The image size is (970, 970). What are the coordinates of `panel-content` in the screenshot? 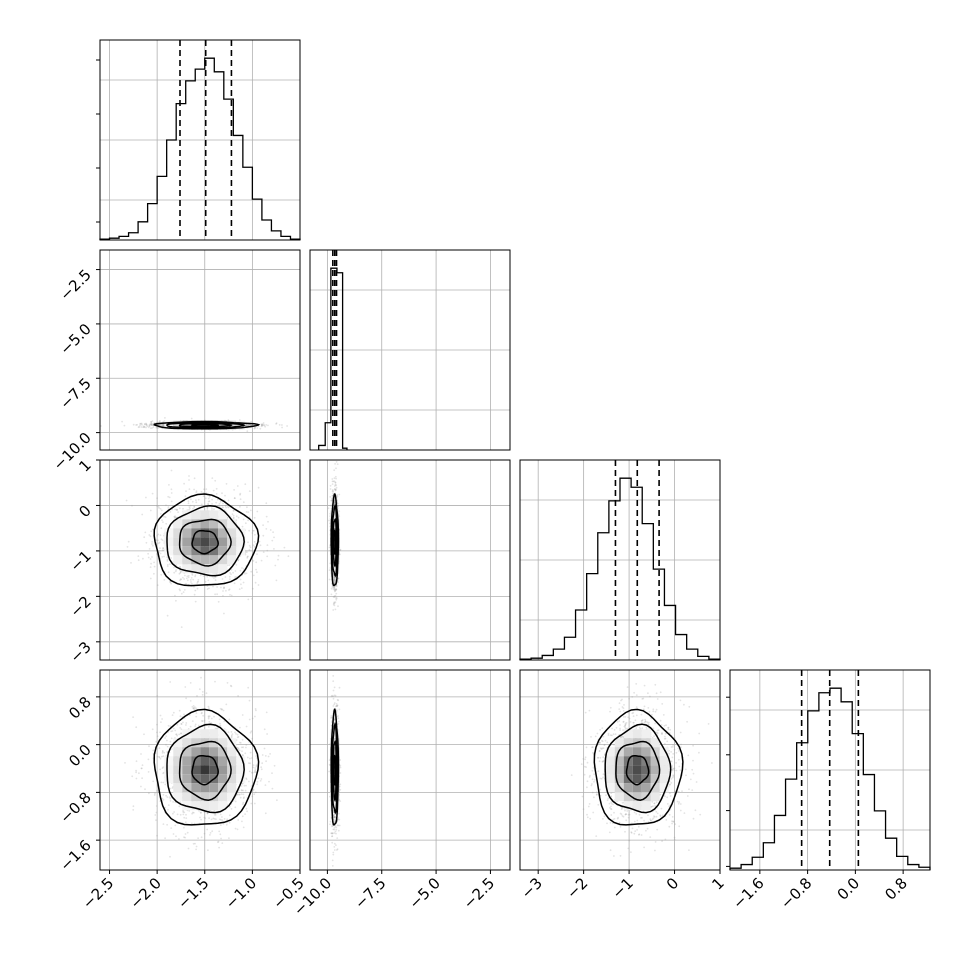 It's located at (207, 548).